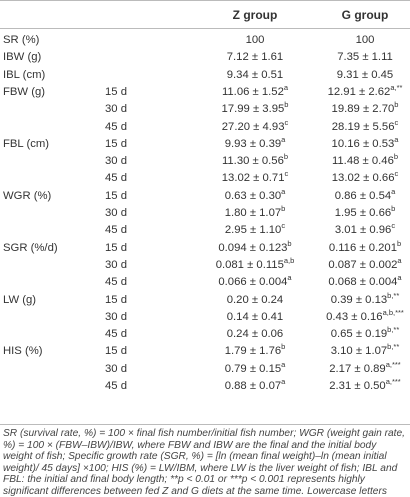 The image size is (410, 497). What do you see at coordinates (24, 91) in the screenshot?
I see `row-label: FBW (g)` at bounding box center [24, 91].